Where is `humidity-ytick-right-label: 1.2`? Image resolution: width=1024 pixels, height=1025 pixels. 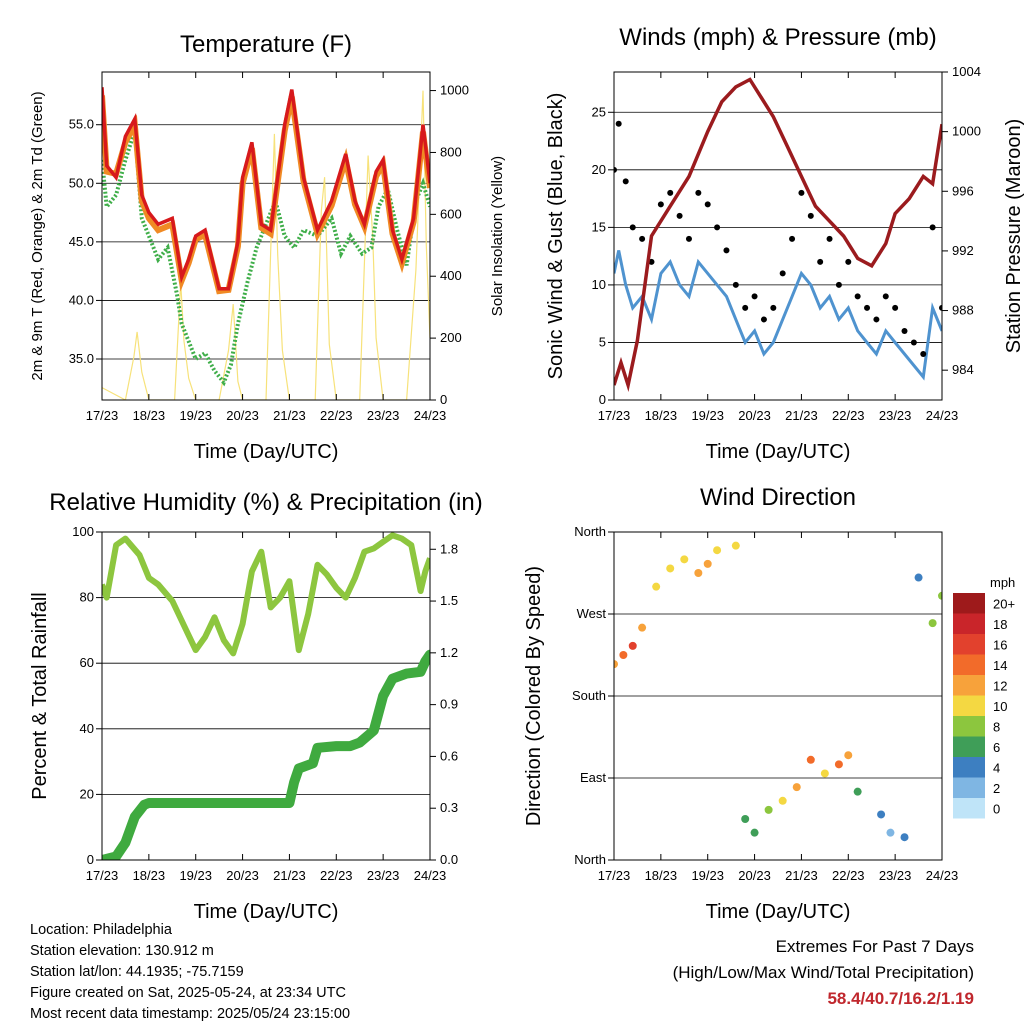 humidity-ytick-right-label: 1.2 is located at coordinates (449, 652).